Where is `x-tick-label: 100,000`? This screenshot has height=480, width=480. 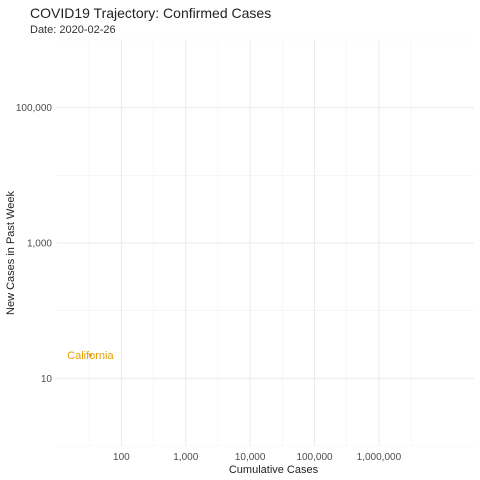 x-tick-label: 100,000 is located at coordinates (314, 457).